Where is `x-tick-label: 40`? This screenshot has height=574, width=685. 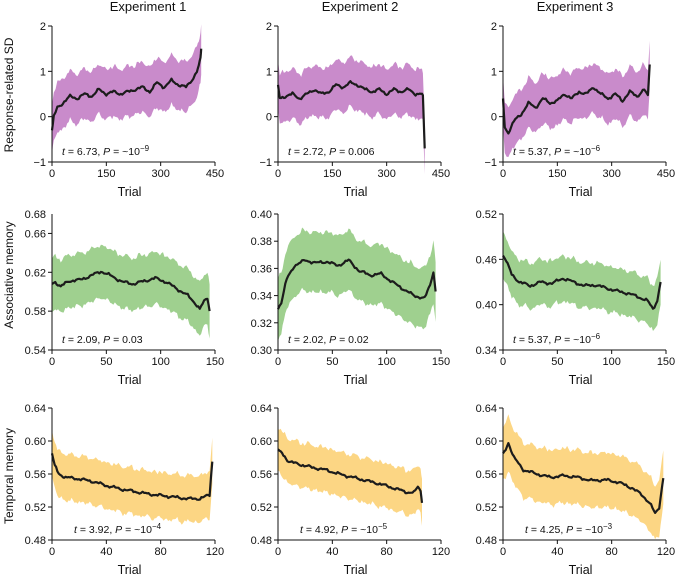
x-tick-label: 40 is located at coordinates (332, 552).